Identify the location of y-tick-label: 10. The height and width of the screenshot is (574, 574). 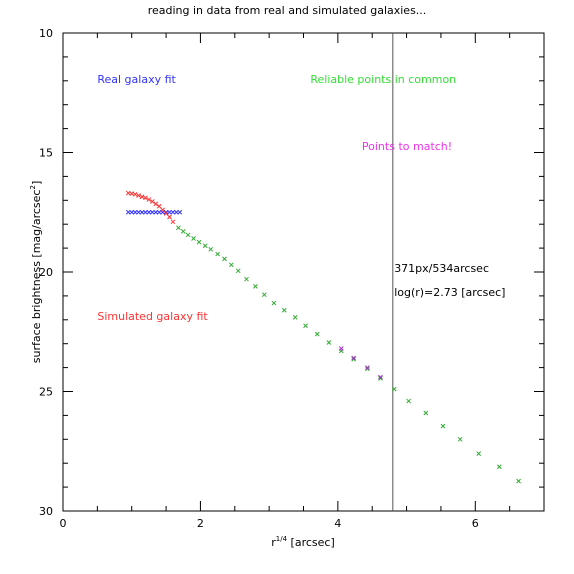
(46, 33).